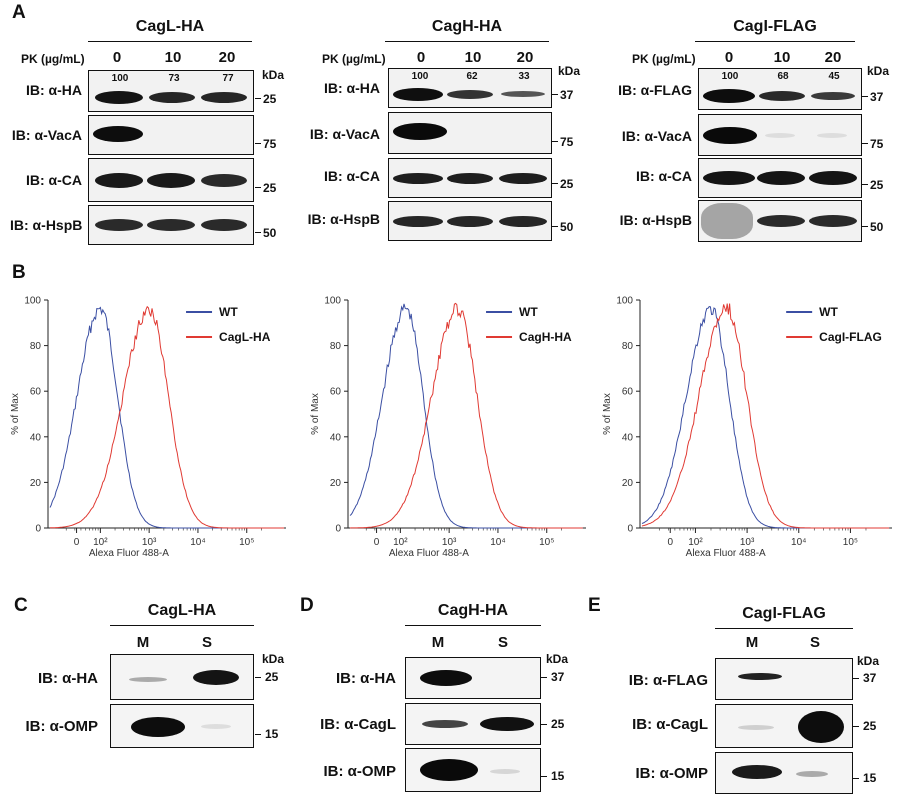  What do you see at coordinates (656, 136) in the screenshot?
I see `row-label: IB: α-VacA` at bounding box center [656, 136].